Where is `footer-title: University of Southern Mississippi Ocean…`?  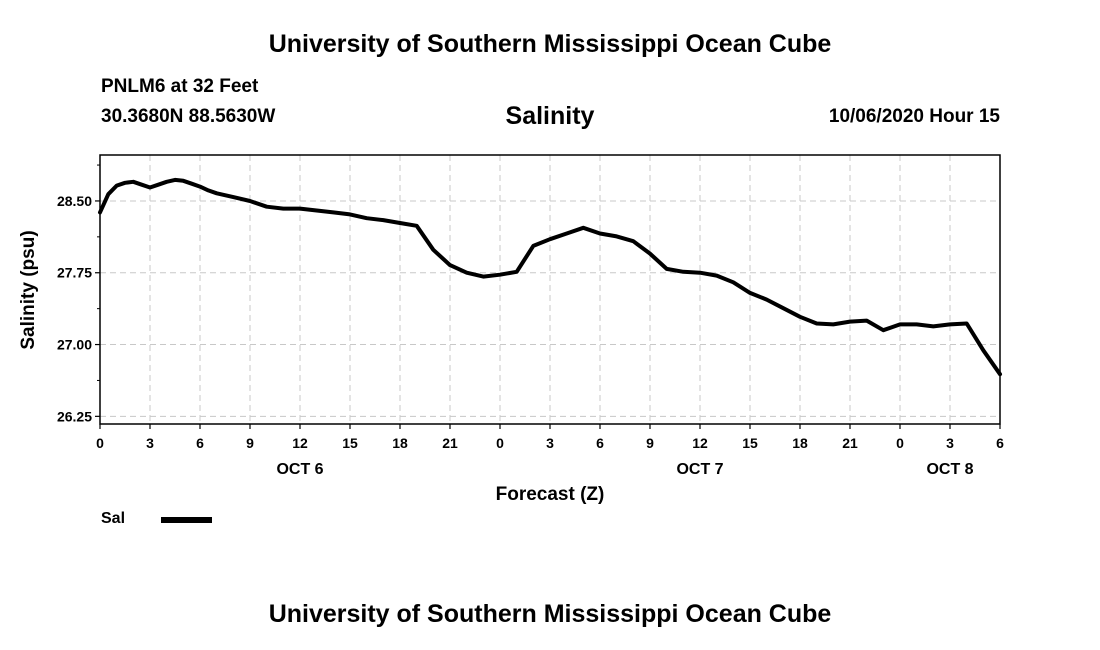
footer-title: University of Southern Mississippi Ocean… is located at coordinates (550, 614).